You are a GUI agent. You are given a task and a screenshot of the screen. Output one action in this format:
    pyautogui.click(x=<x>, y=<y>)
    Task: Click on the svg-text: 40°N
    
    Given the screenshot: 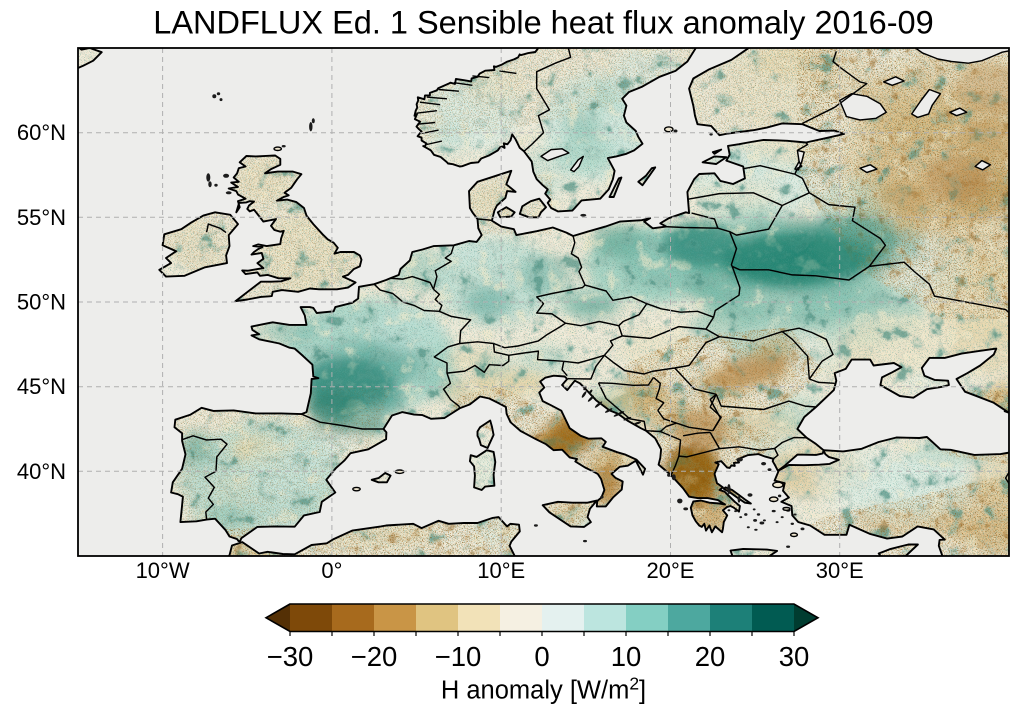 What is the action you would take?
    pyautogui.click(x=41, y=471)
    